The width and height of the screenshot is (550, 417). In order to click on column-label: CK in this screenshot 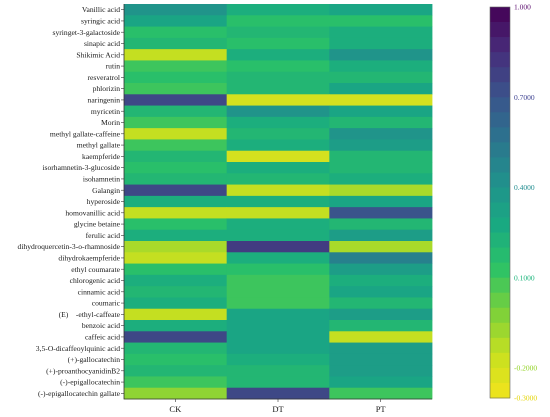, I will do `click(175, 409)`.